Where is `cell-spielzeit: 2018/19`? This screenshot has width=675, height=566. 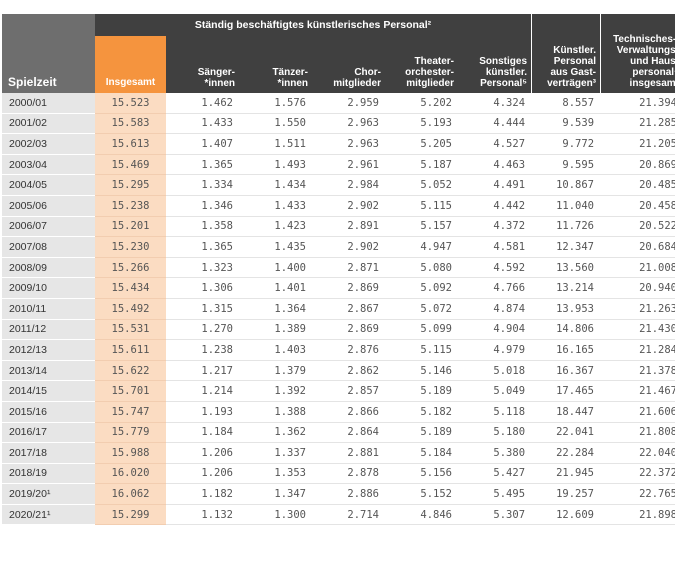 cell-spielzeit: 2018/19 is located at coordinates (48, 474).